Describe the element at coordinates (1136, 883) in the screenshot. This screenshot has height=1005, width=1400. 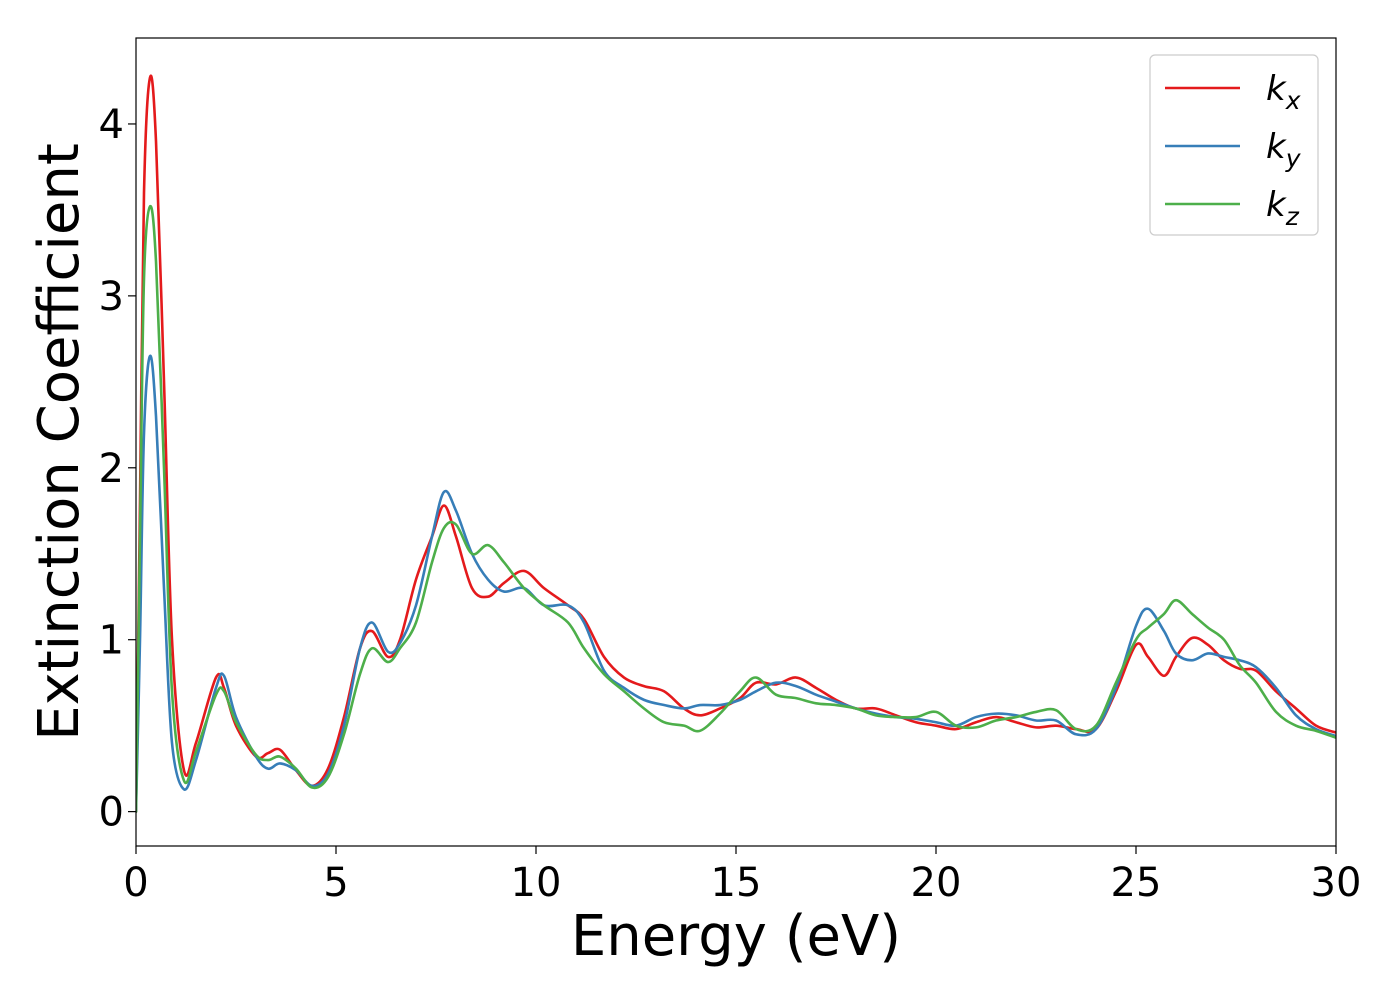
I see `x-tick-label: 25` at that location.